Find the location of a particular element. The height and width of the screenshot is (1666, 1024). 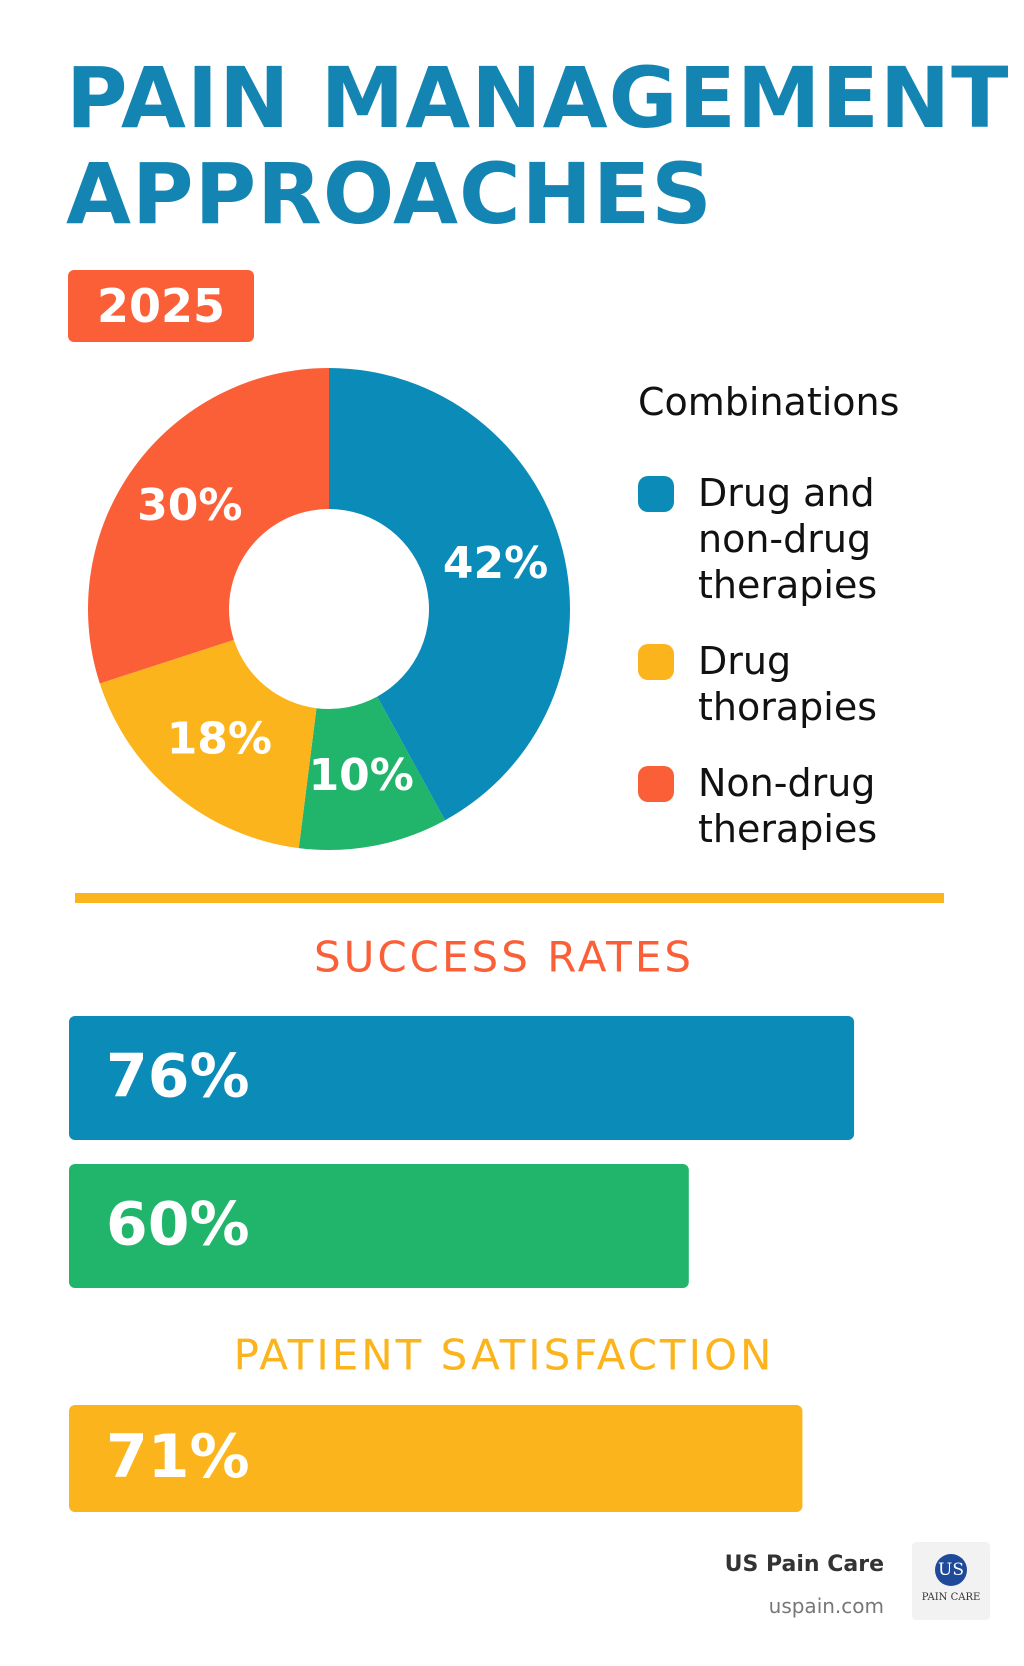

logo: US PAIN CARE is located at coordinates (951, 1581).